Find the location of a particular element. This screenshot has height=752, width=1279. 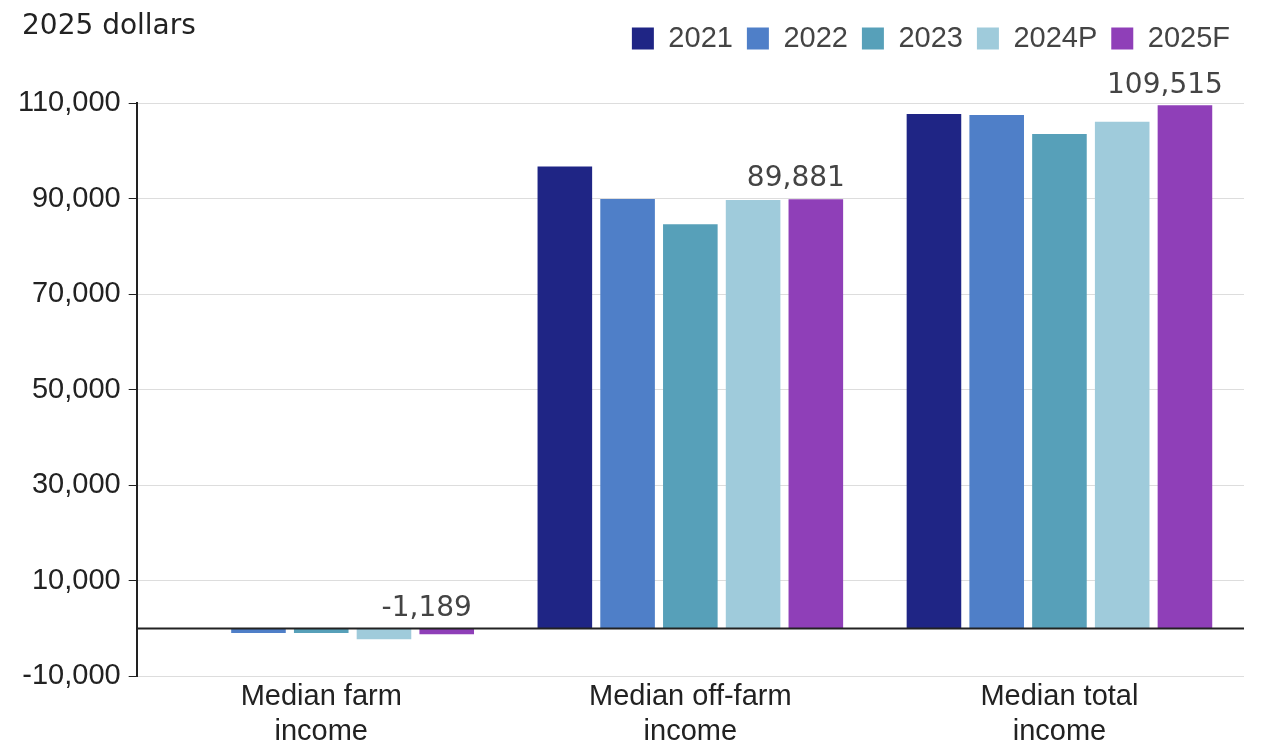

y-tick-label: 10,000 is located at coordinates (76, 578).